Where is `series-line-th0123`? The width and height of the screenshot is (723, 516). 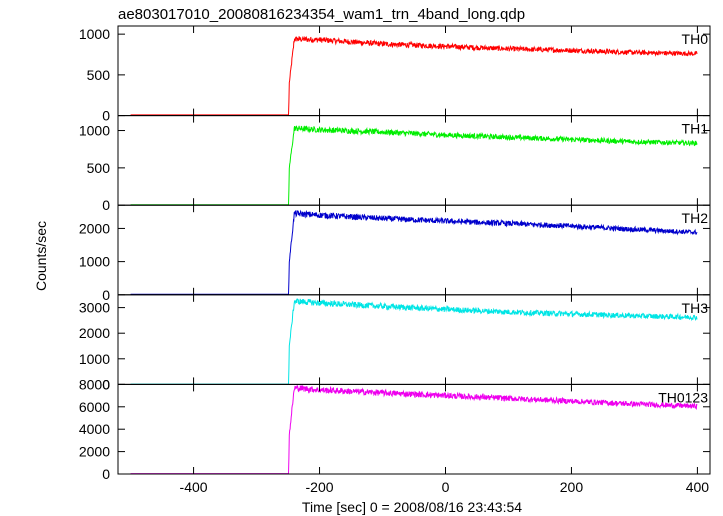
series-line-th0123 is located at coordinates (414, 429).